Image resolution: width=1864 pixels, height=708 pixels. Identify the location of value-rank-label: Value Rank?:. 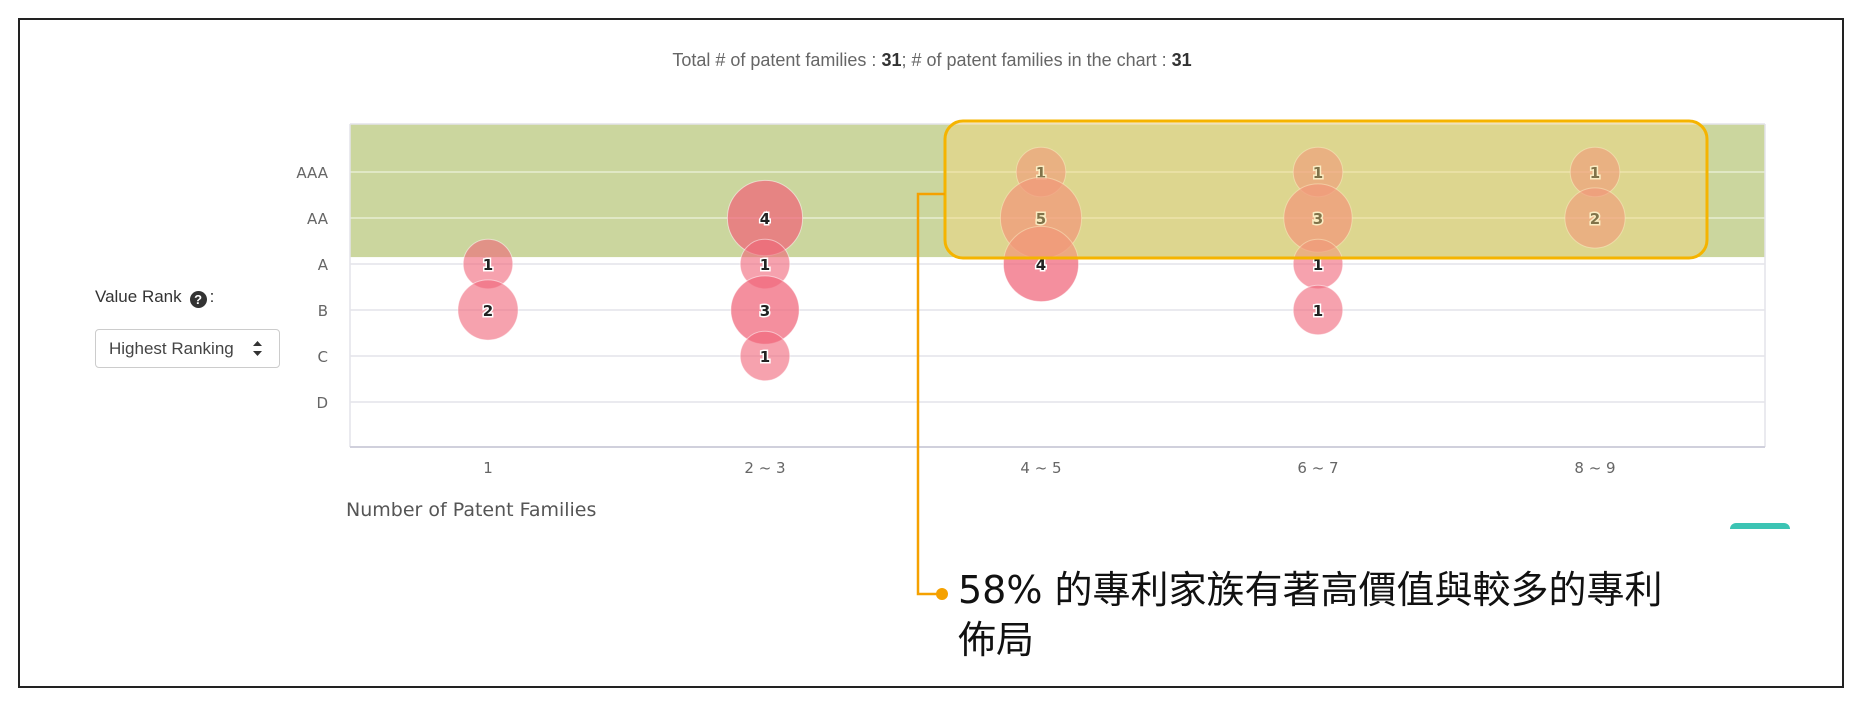
(154, 297).